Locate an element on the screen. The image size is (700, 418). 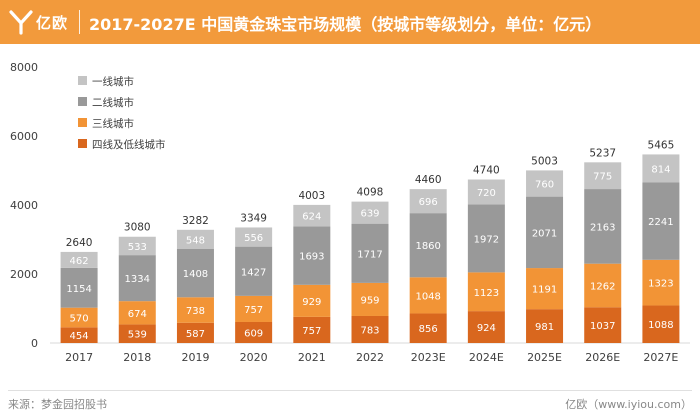
data-label-tier2: 1860 is located at coordinates (427, 246).